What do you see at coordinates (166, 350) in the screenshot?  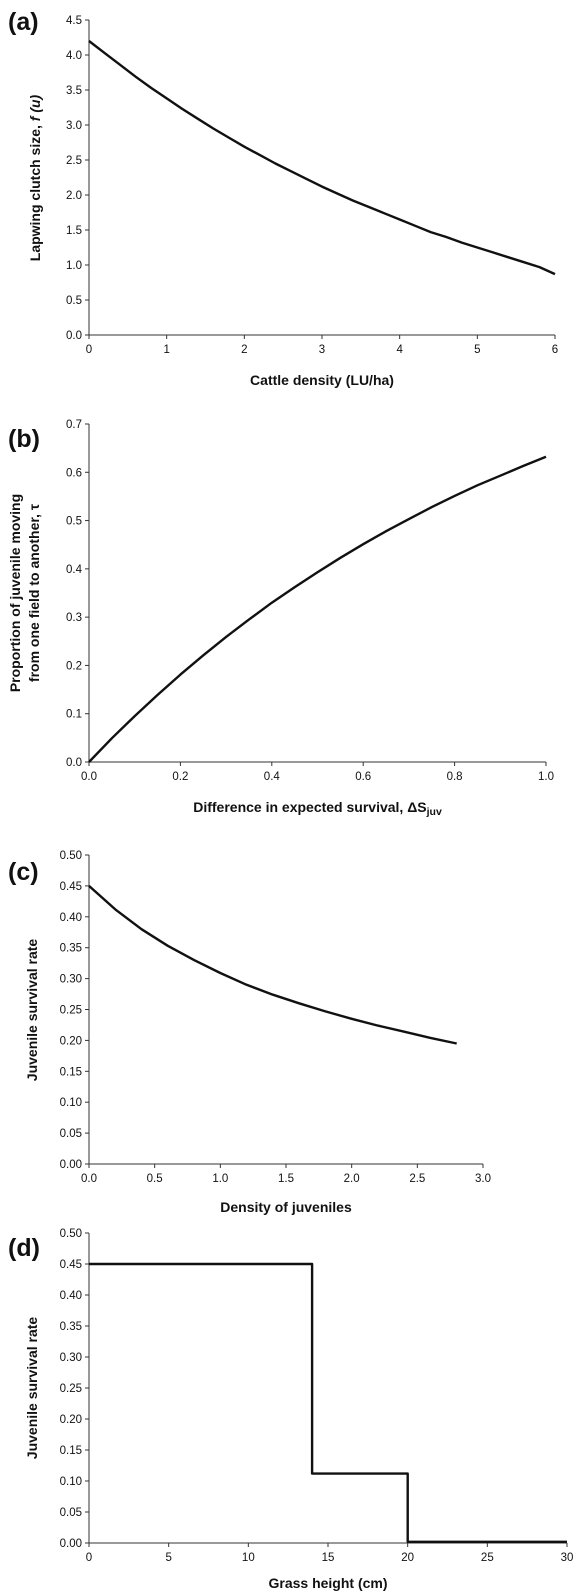 I see `x-tick-label: 1` at bounding box center [166, 350].